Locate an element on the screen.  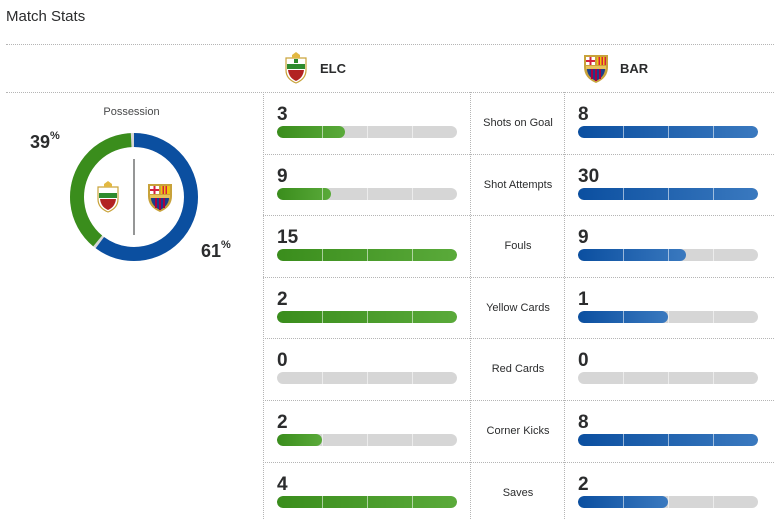
away-stat-value: 0 is located at coordinates (583, 361).